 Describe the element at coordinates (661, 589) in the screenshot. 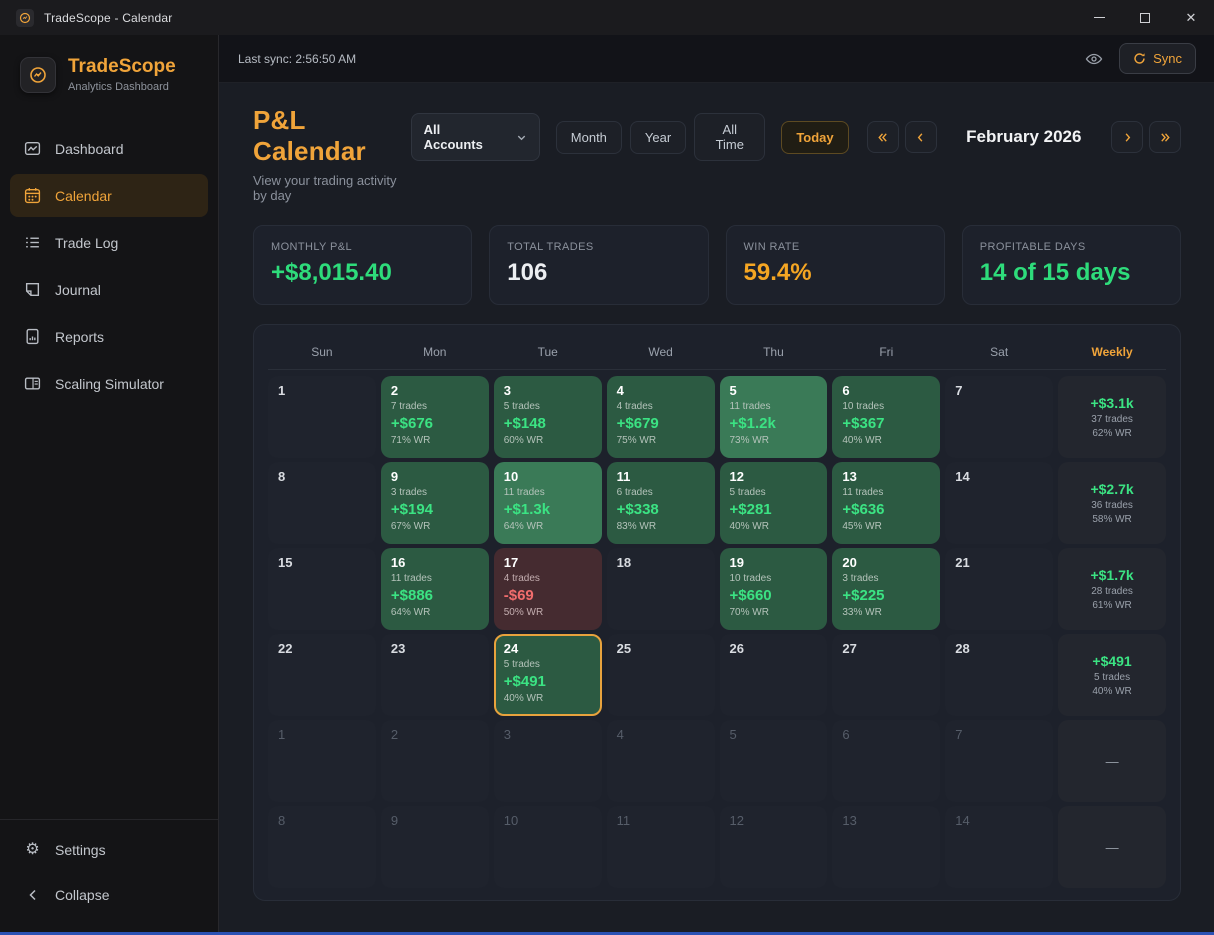

I see `day-cell-18: 18` at that location.